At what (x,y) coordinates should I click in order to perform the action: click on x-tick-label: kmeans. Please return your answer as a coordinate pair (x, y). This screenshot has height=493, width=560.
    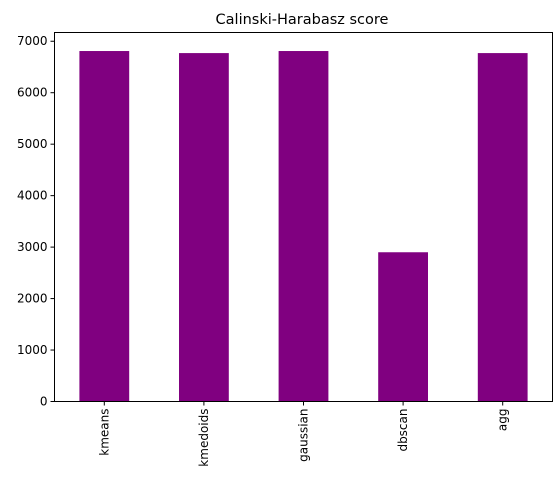
    Looking at the image, I should click on (104, 432).